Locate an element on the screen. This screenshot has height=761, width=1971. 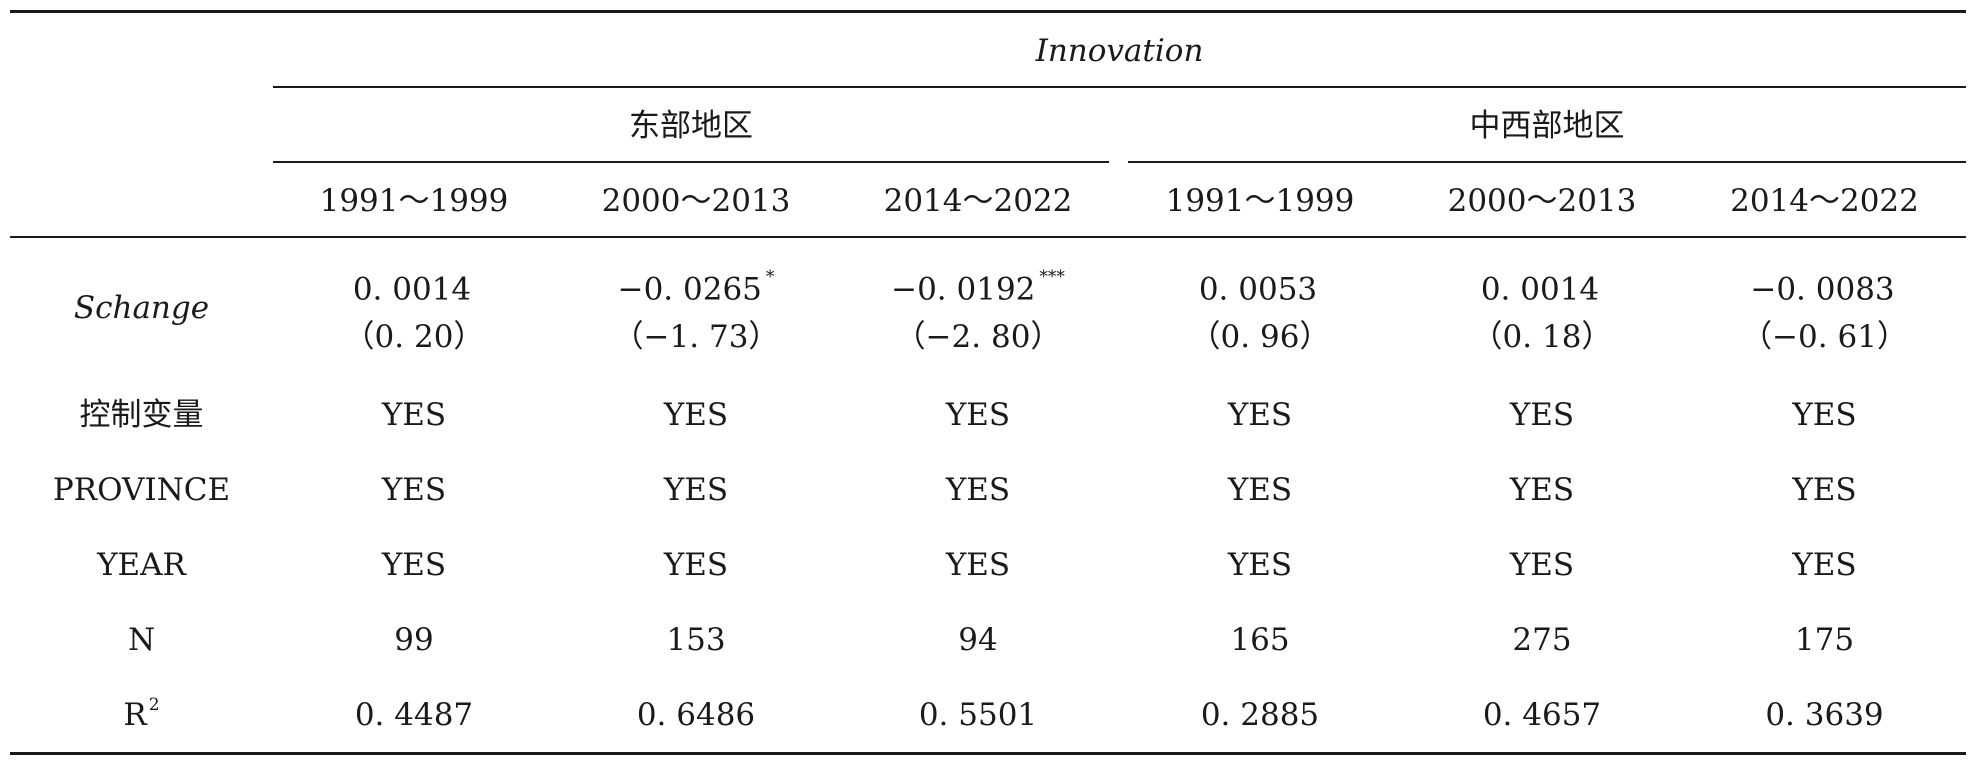
row-label-year: YEAR is located at coordinates (141, 564).